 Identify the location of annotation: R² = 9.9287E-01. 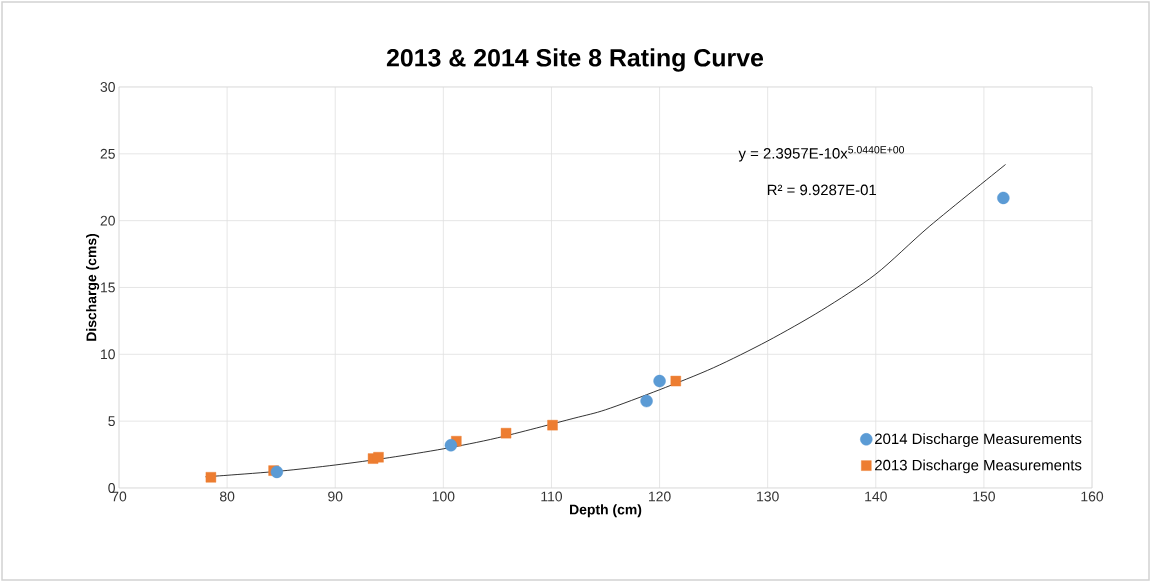
(822, 190).